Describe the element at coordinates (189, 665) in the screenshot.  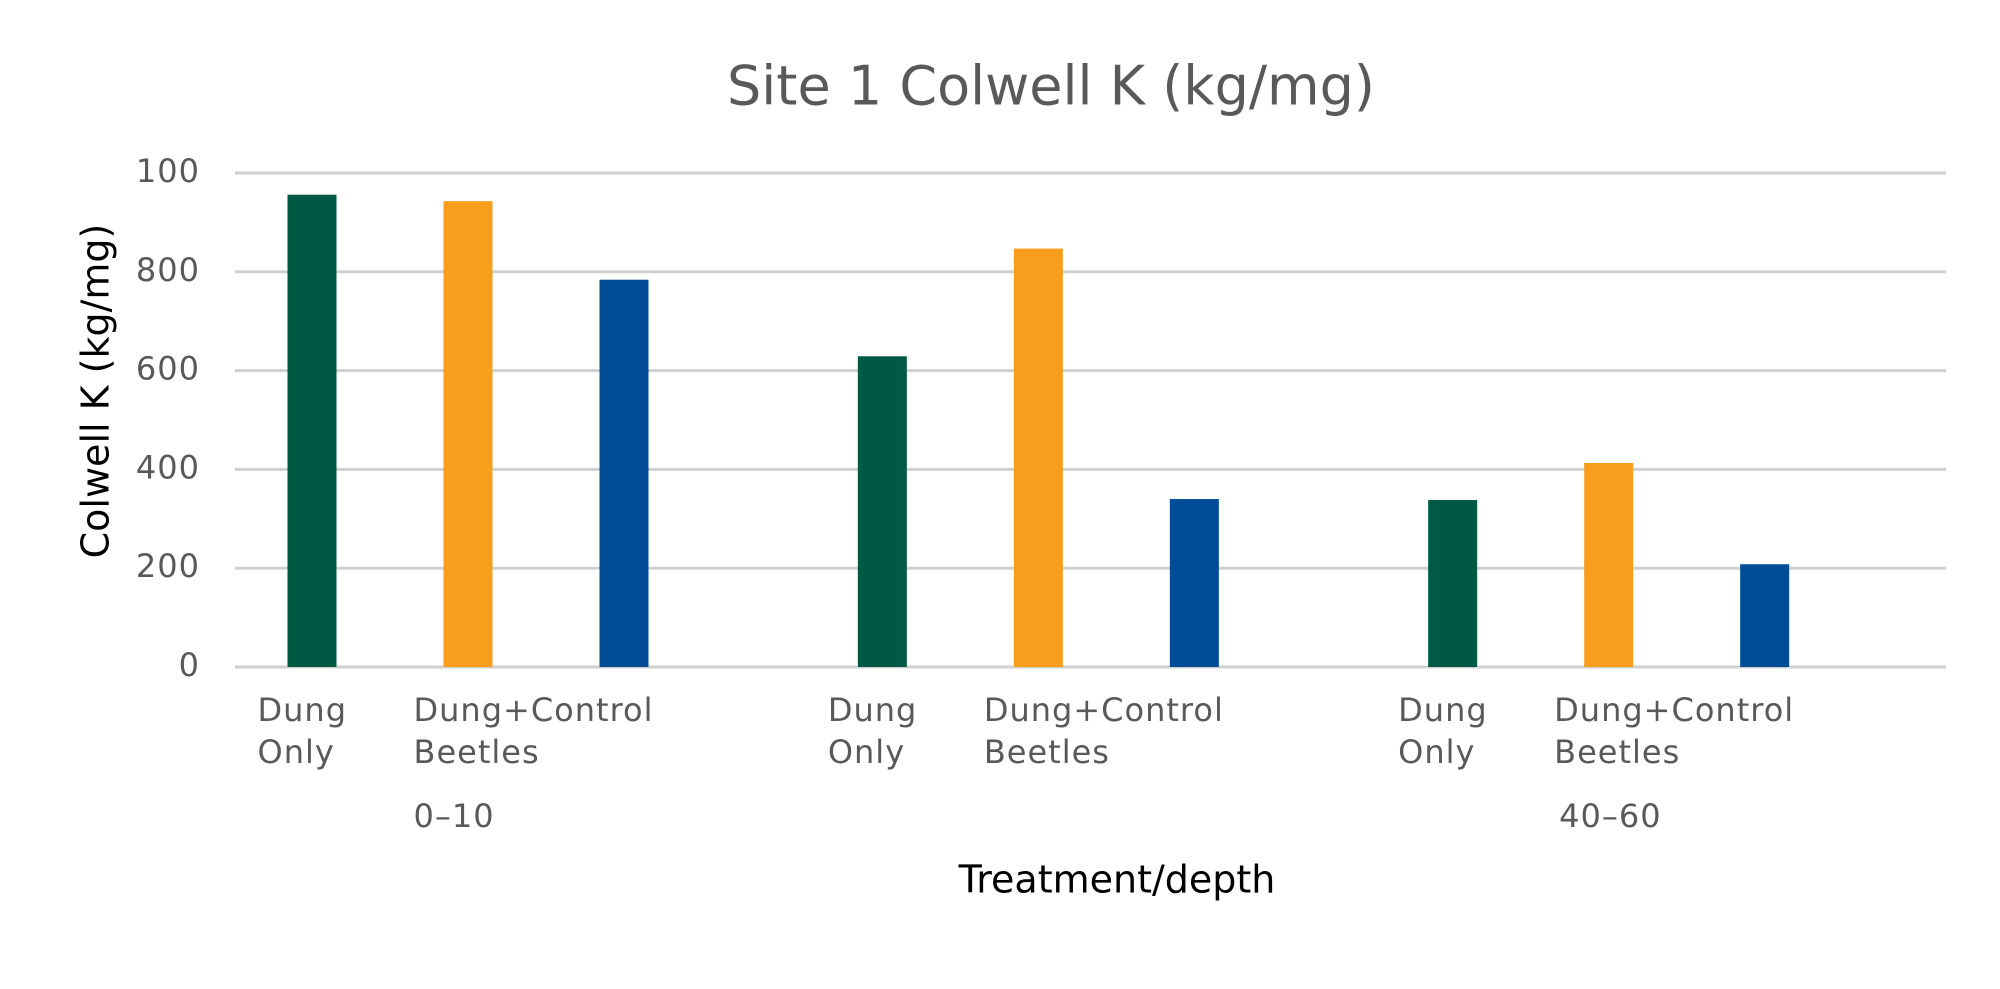
I see `y-tick-label: 0` at that location.